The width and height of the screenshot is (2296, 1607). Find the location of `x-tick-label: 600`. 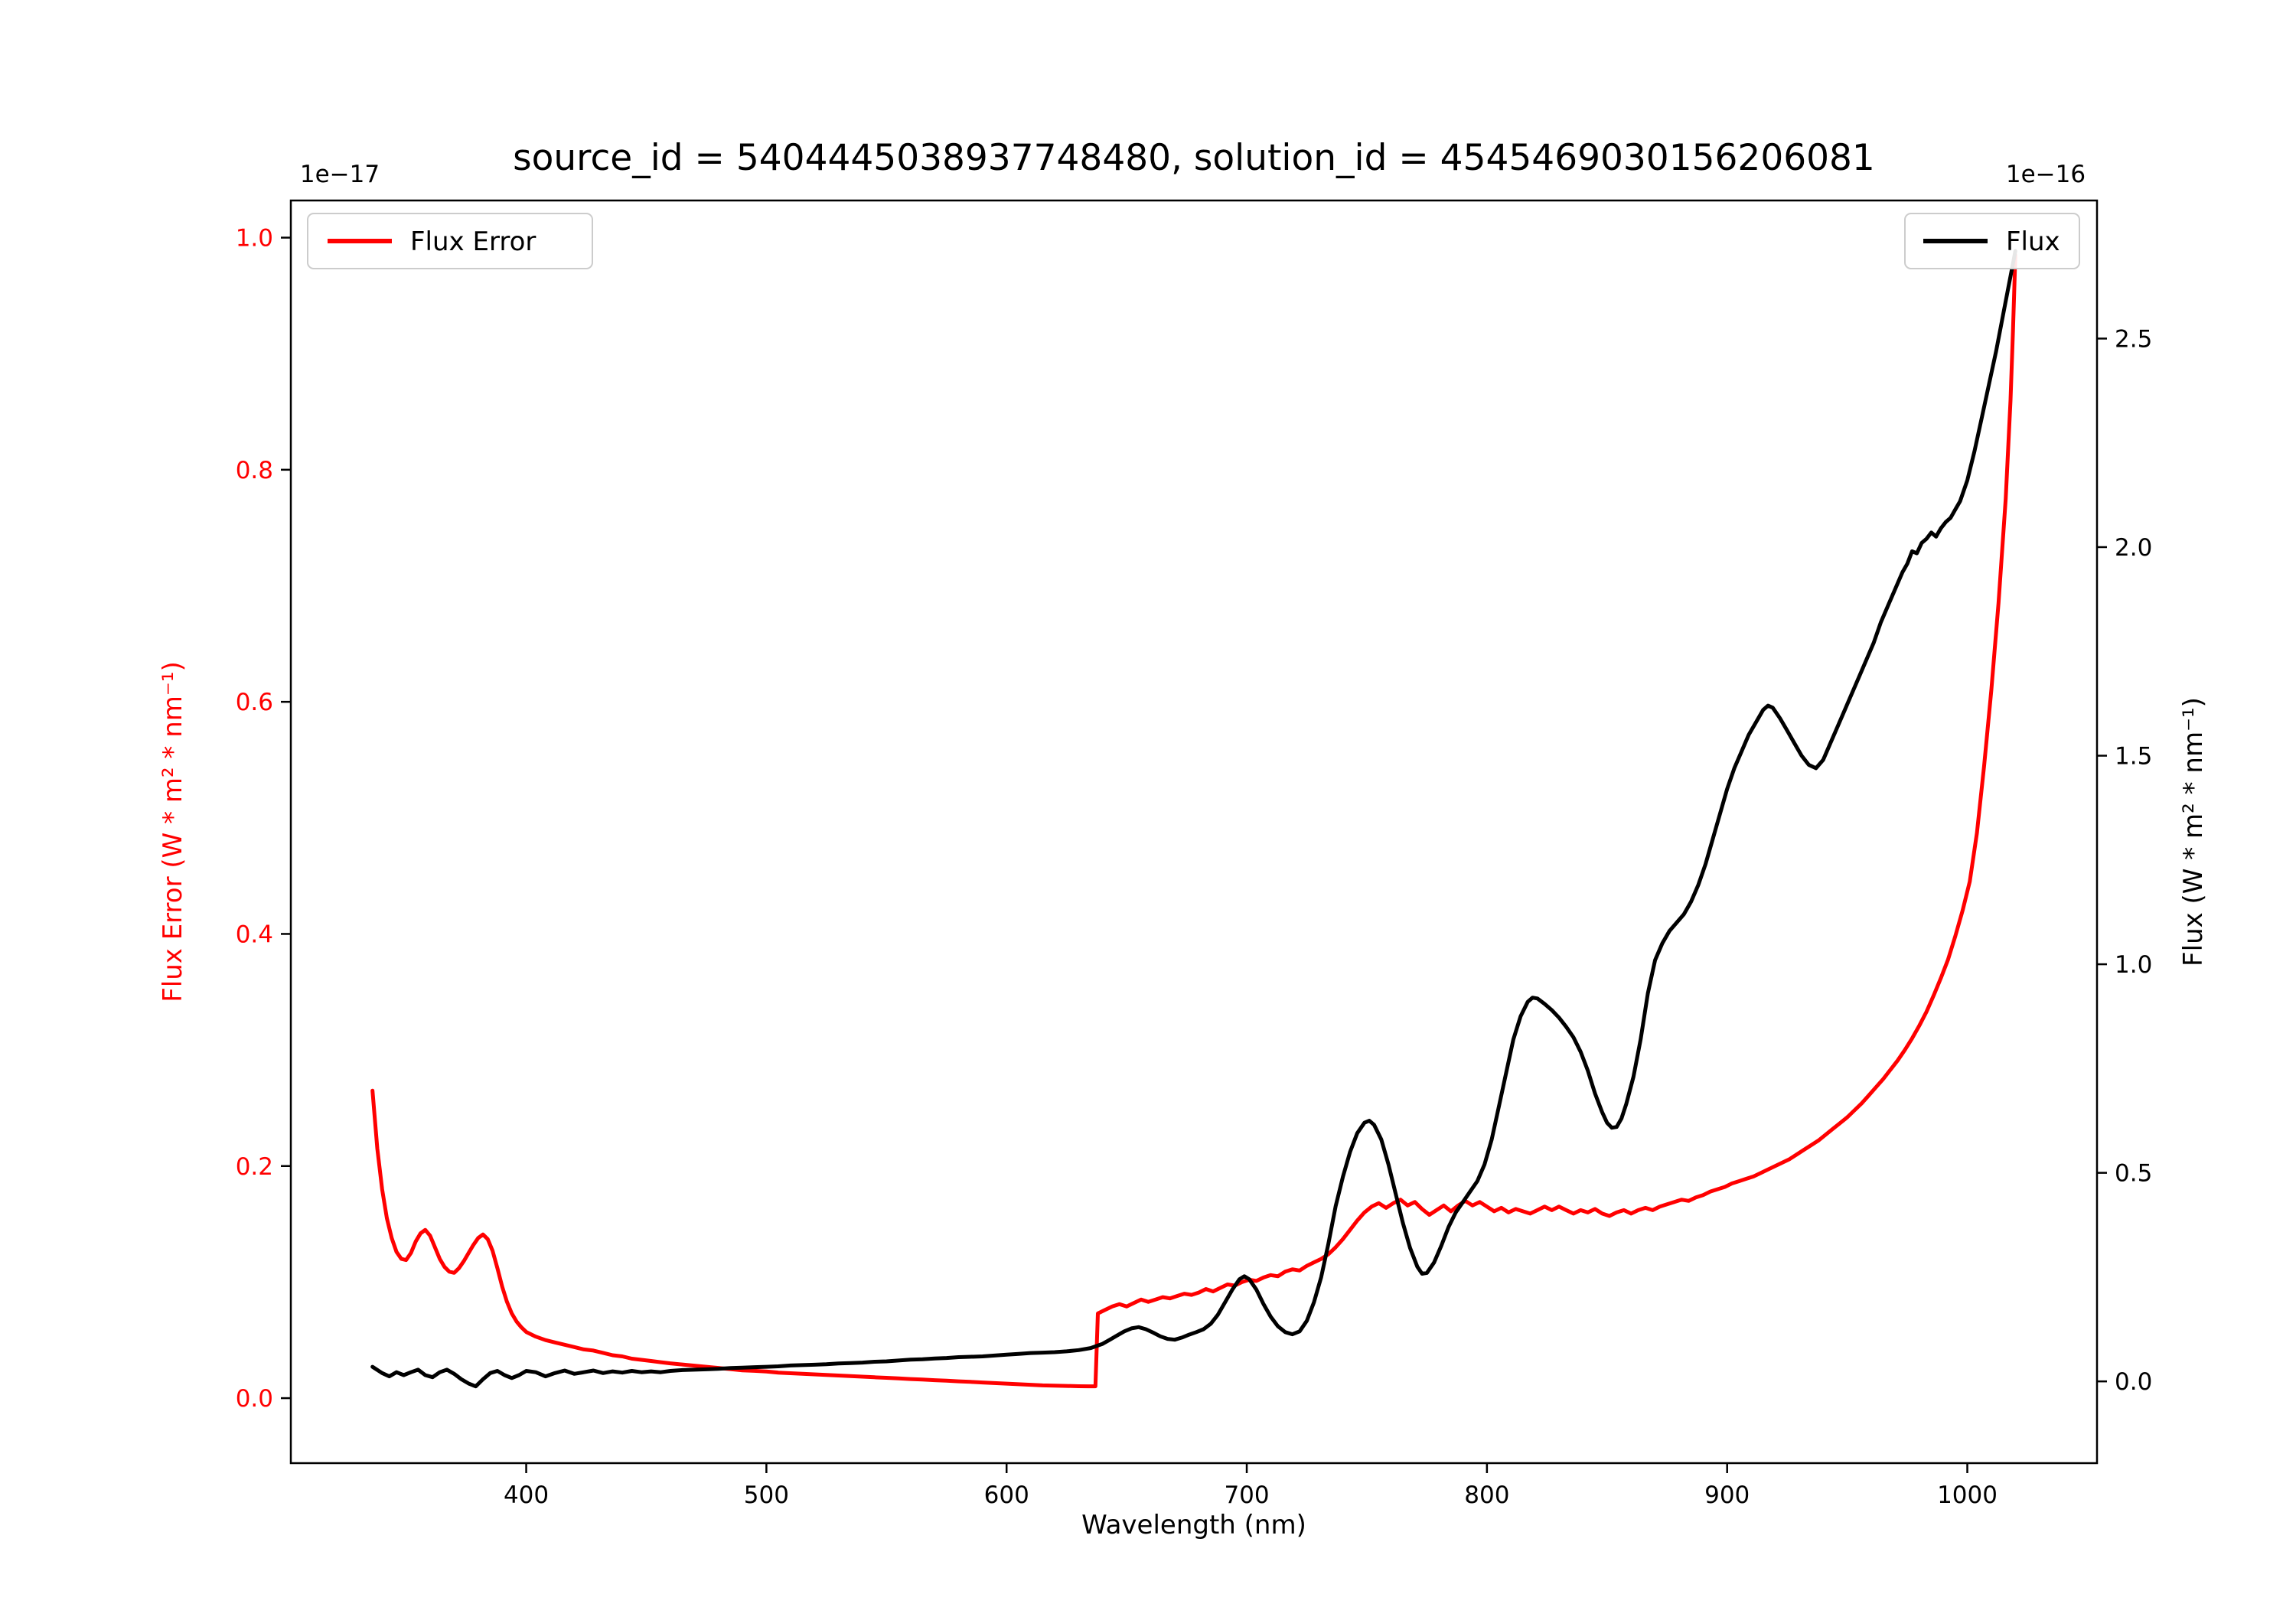

x-tick-label: 600 is located at coordinates (1006, 1495).